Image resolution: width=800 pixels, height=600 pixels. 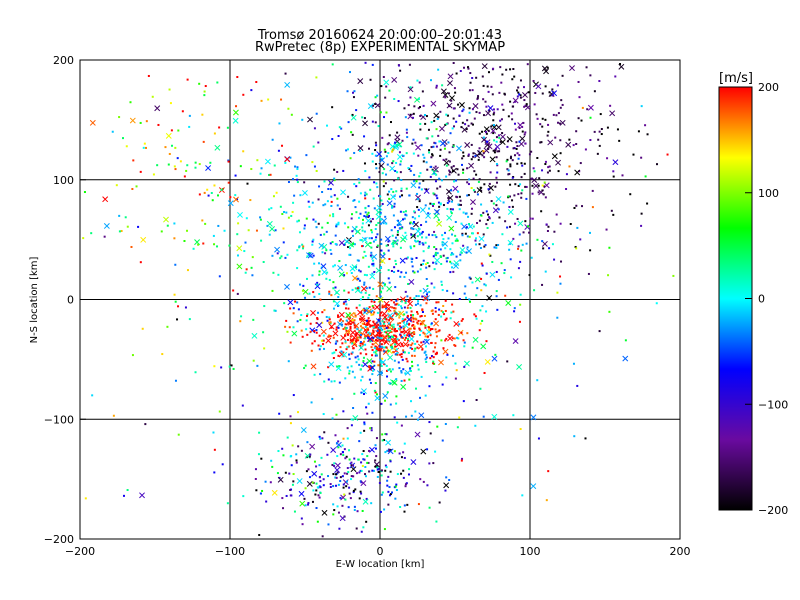 What do you see at coordinates (378, 545) in the screenshot?
I see `x-axis-ticks: −200 −100 0 100 200` at bounding box center [378, 545].